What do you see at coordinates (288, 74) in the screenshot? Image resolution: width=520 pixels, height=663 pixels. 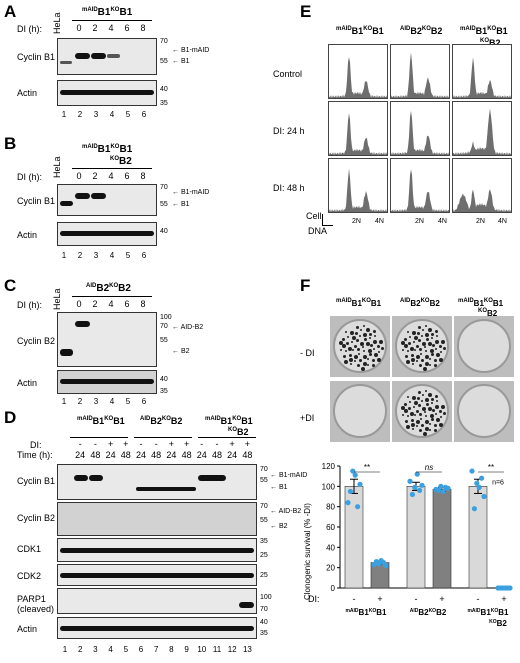 I see `panel-e-row-control: Control` at bounding box center [288, 74].